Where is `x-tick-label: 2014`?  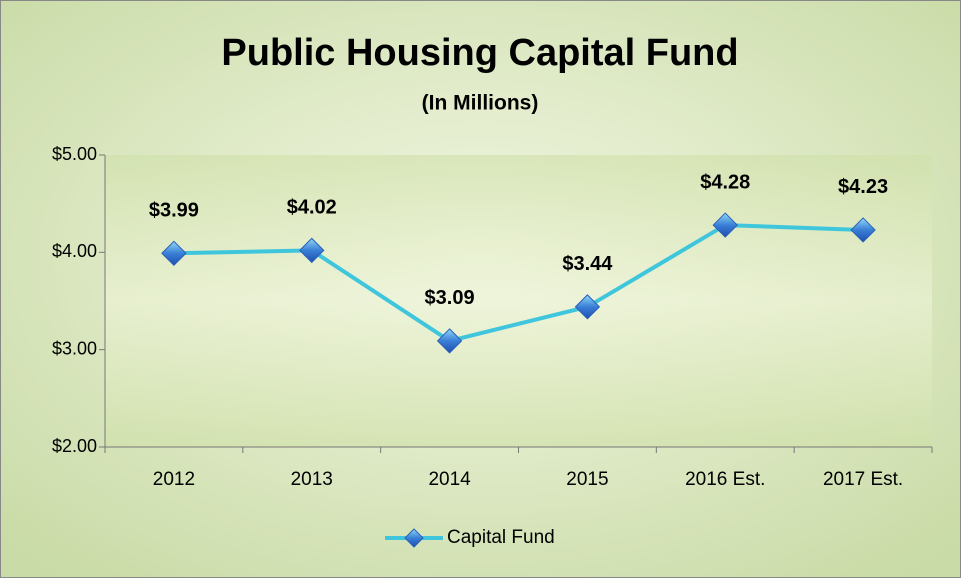 x-tick-label: 2014 is located at coordinates (449, 479).